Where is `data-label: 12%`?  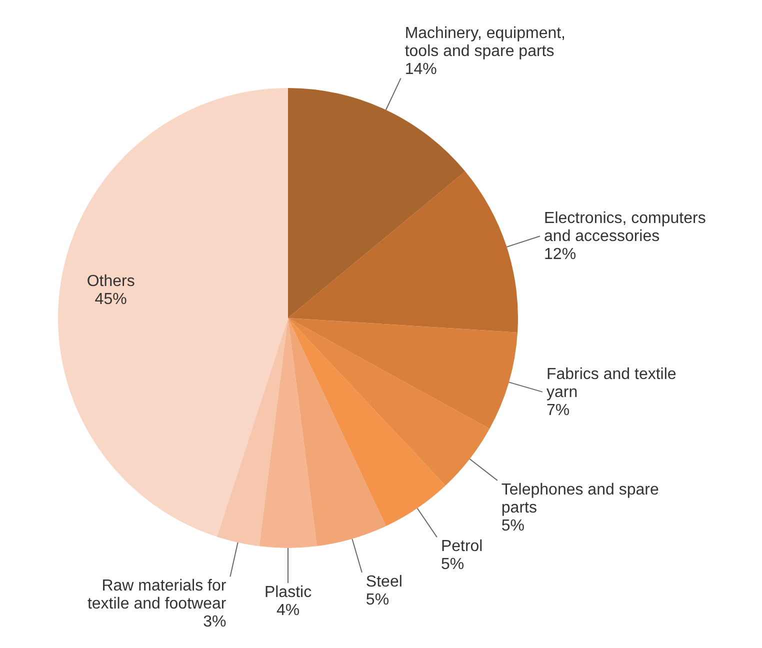
data-label: 12% is located at coordinates (560, 255).